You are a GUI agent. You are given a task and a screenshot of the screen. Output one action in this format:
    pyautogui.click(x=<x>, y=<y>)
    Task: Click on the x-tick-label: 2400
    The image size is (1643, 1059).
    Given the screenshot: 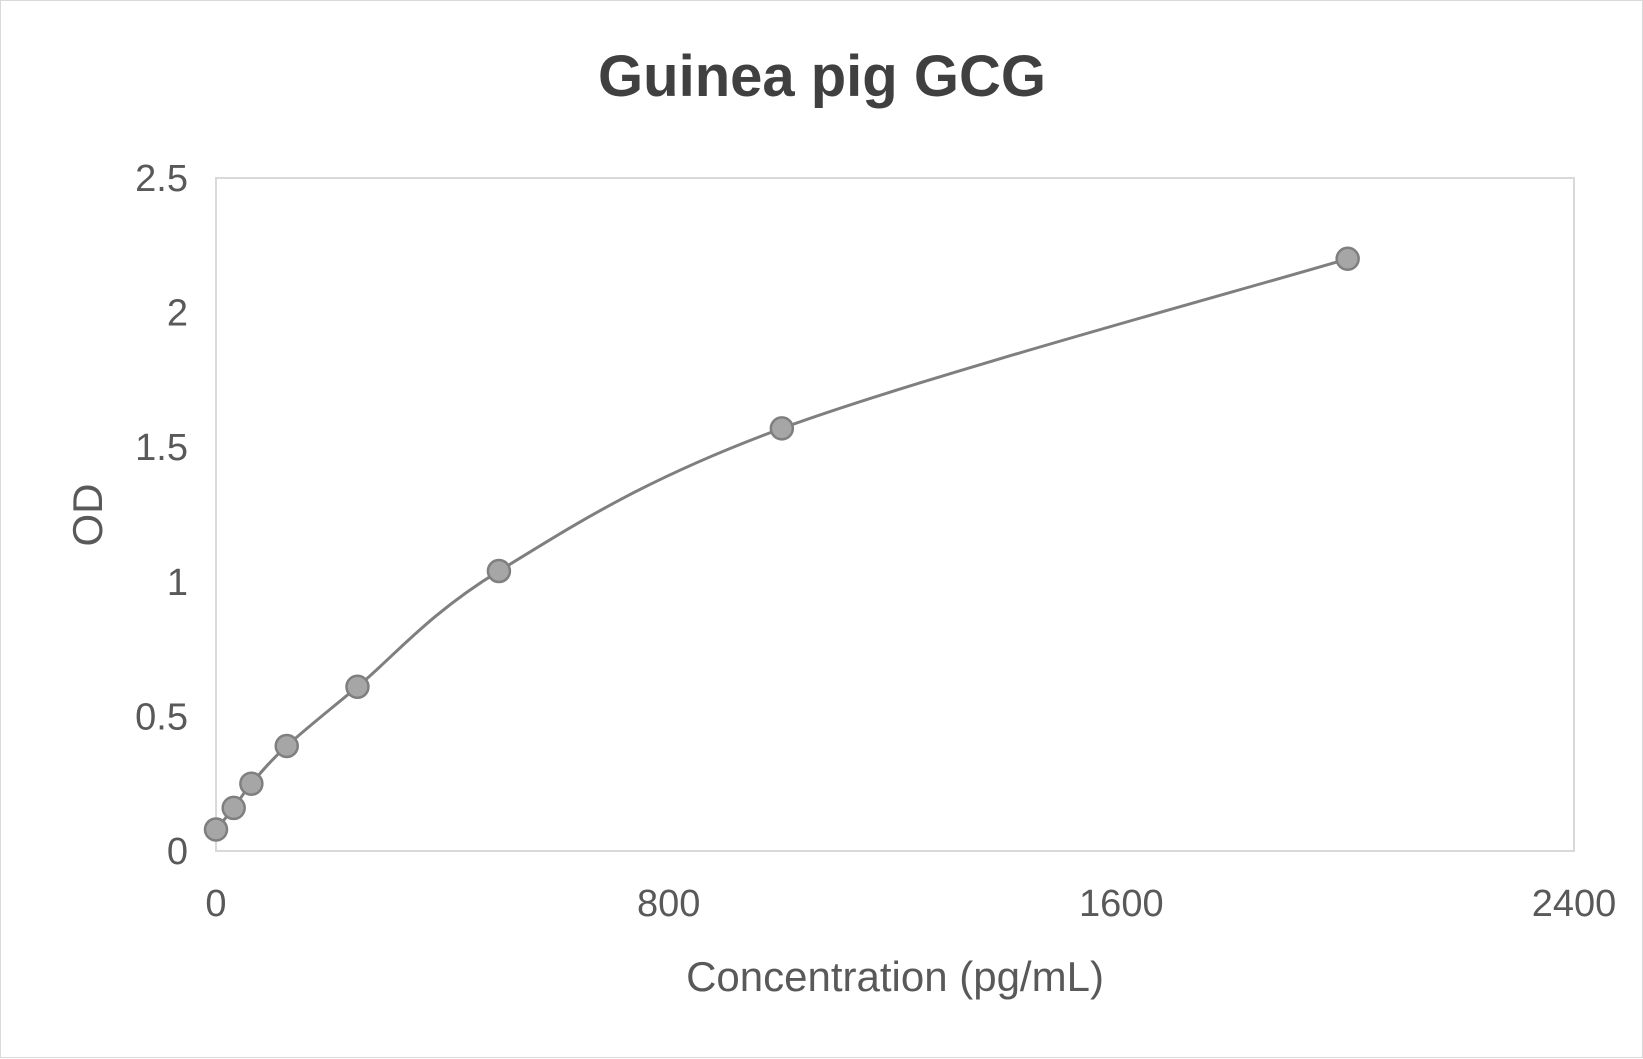 What is the action you would take?
    pyautogui.click(x=1574, y=904)
    